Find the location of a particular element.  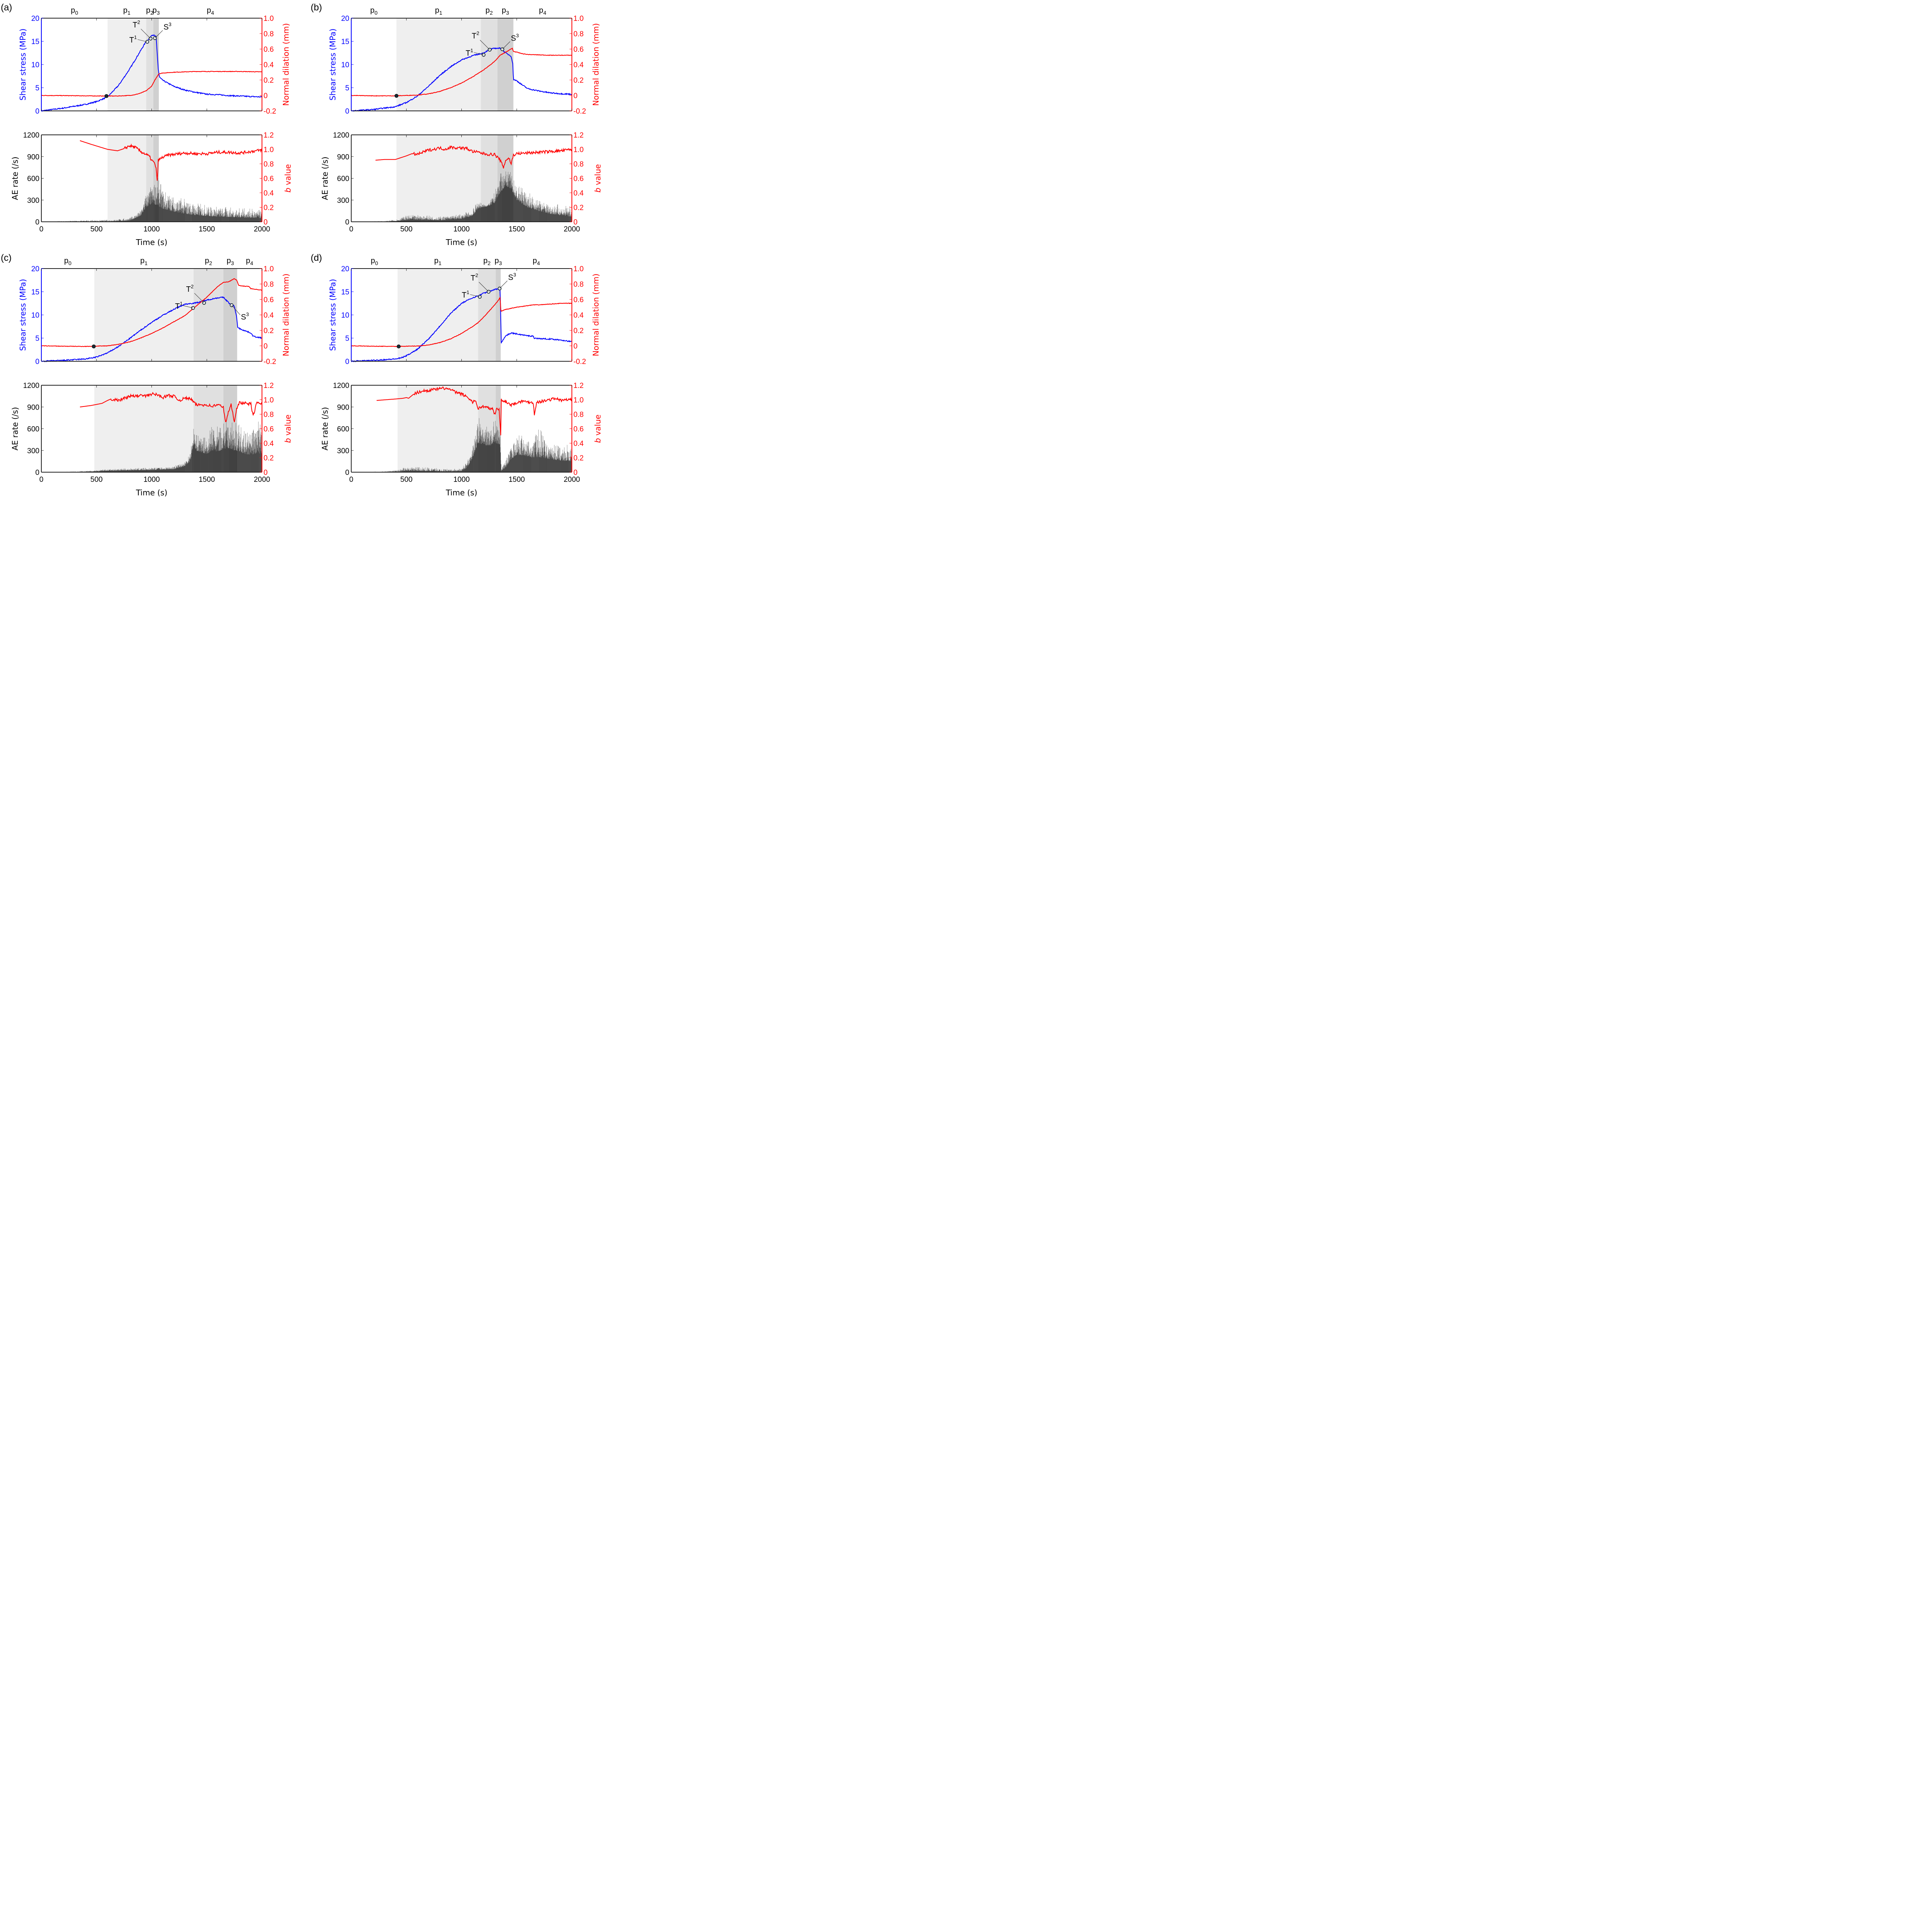

b-italic: b is located at coordinates (597, 440).